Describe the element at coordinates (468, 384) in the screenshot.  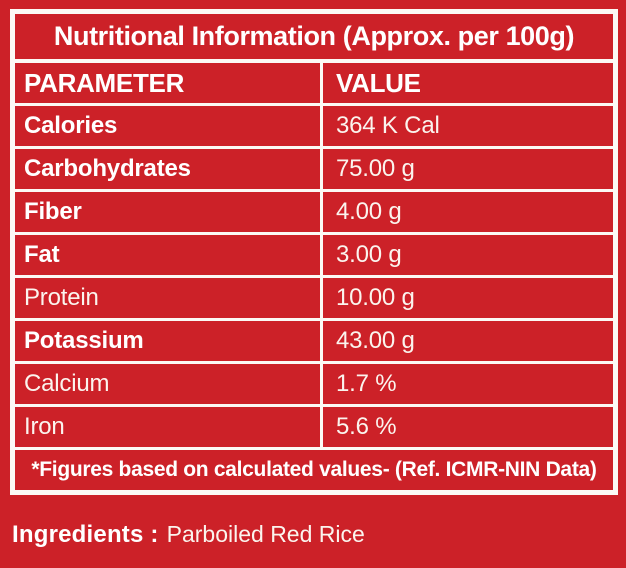
I see `value-cell: 1.7 %` at that location.